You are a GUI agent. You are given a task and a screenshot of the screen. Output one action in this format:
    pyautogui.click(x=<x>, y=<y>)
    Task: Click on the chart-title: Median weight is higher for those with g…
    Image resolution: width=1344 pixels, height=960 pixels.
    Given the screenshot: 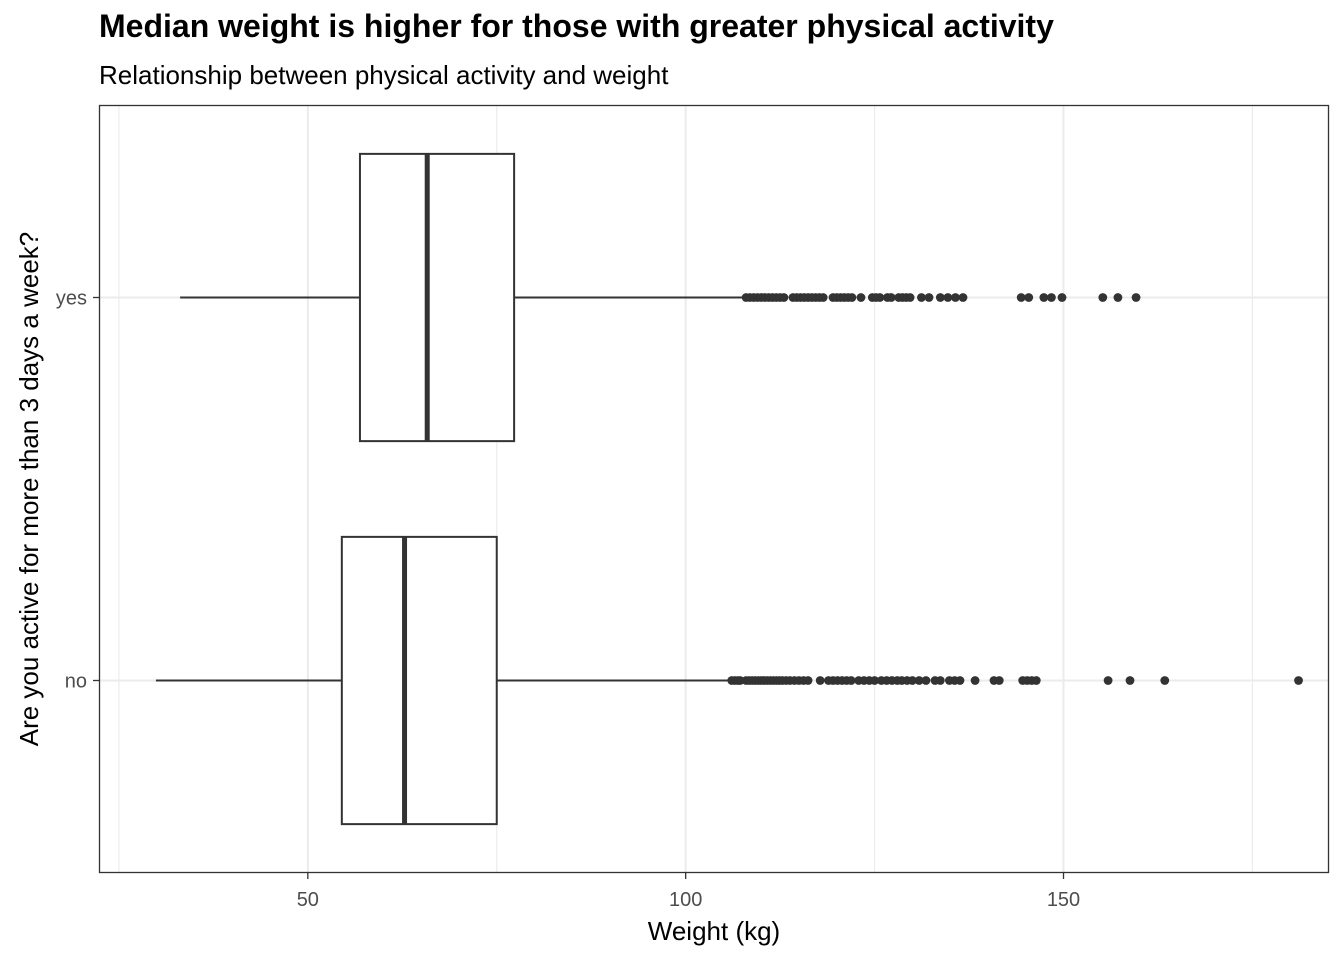 What is the action you would take?
    pyautogui.click(x=576, y=26)
    